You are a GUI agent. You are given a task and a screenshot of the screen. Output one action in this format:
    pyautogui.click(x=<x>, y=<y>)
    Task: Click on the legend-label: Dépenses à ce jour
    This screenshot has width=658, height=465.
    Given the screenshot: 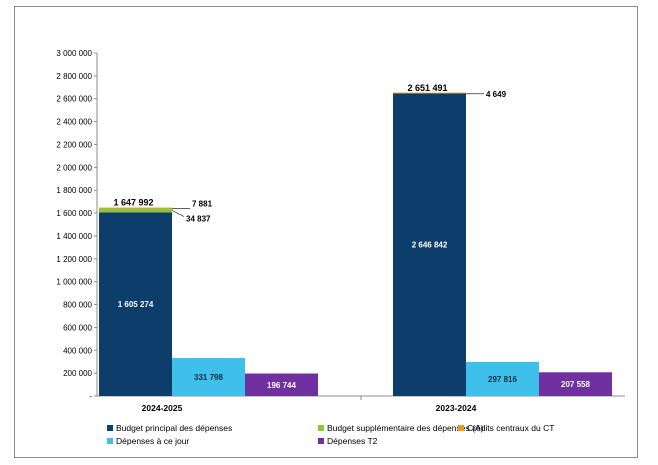 What is the action you would take?
    pyautogui.click(x=152, y=441)
    